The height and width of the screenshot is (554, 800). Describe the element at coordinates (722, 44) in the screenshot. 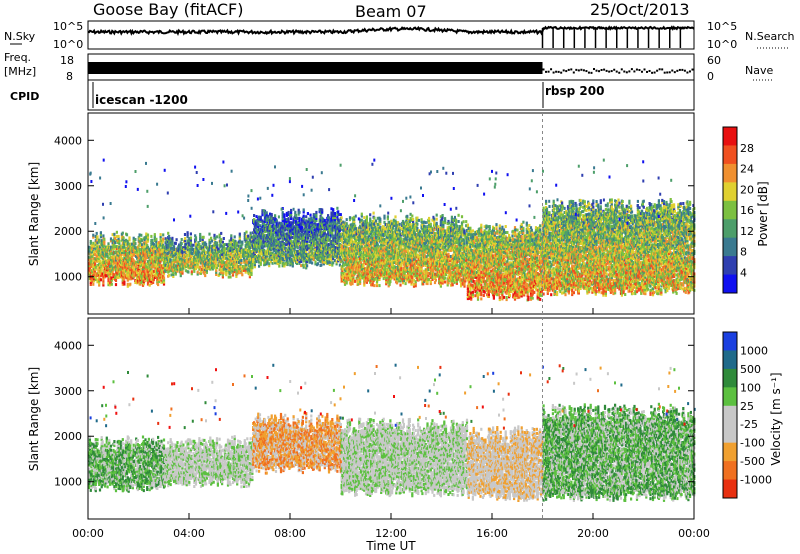

I see `nsearch-tick-low: 10^0` at that location.